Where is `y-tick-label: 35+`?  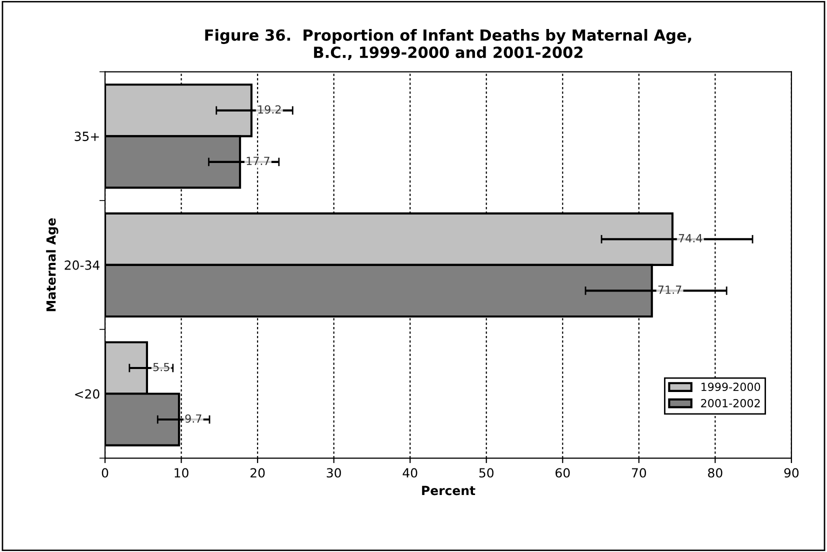 y-tick-label: 35+ is located at coordinates (86, 137).